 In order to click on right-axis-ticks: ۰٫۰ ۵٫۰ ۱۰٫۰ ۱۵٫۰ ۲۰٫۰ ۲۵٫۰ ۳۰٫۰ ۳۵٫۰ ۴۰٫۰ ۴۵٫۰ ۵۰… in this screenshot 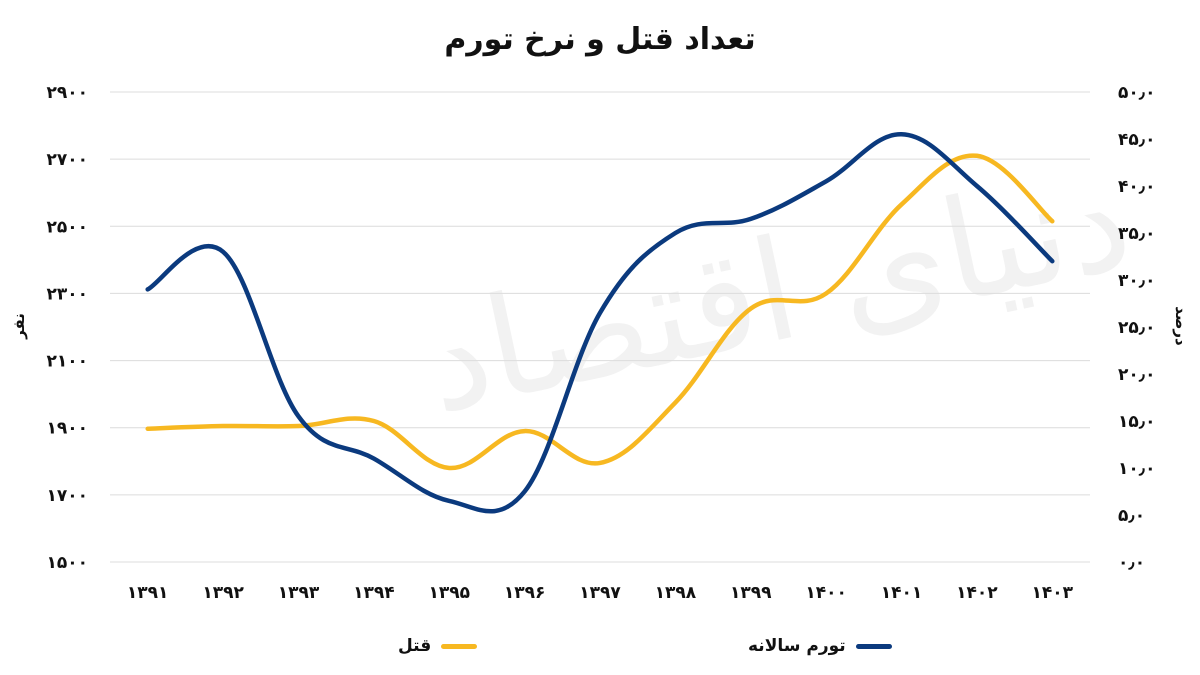, I will do `click(1136, 328)`.